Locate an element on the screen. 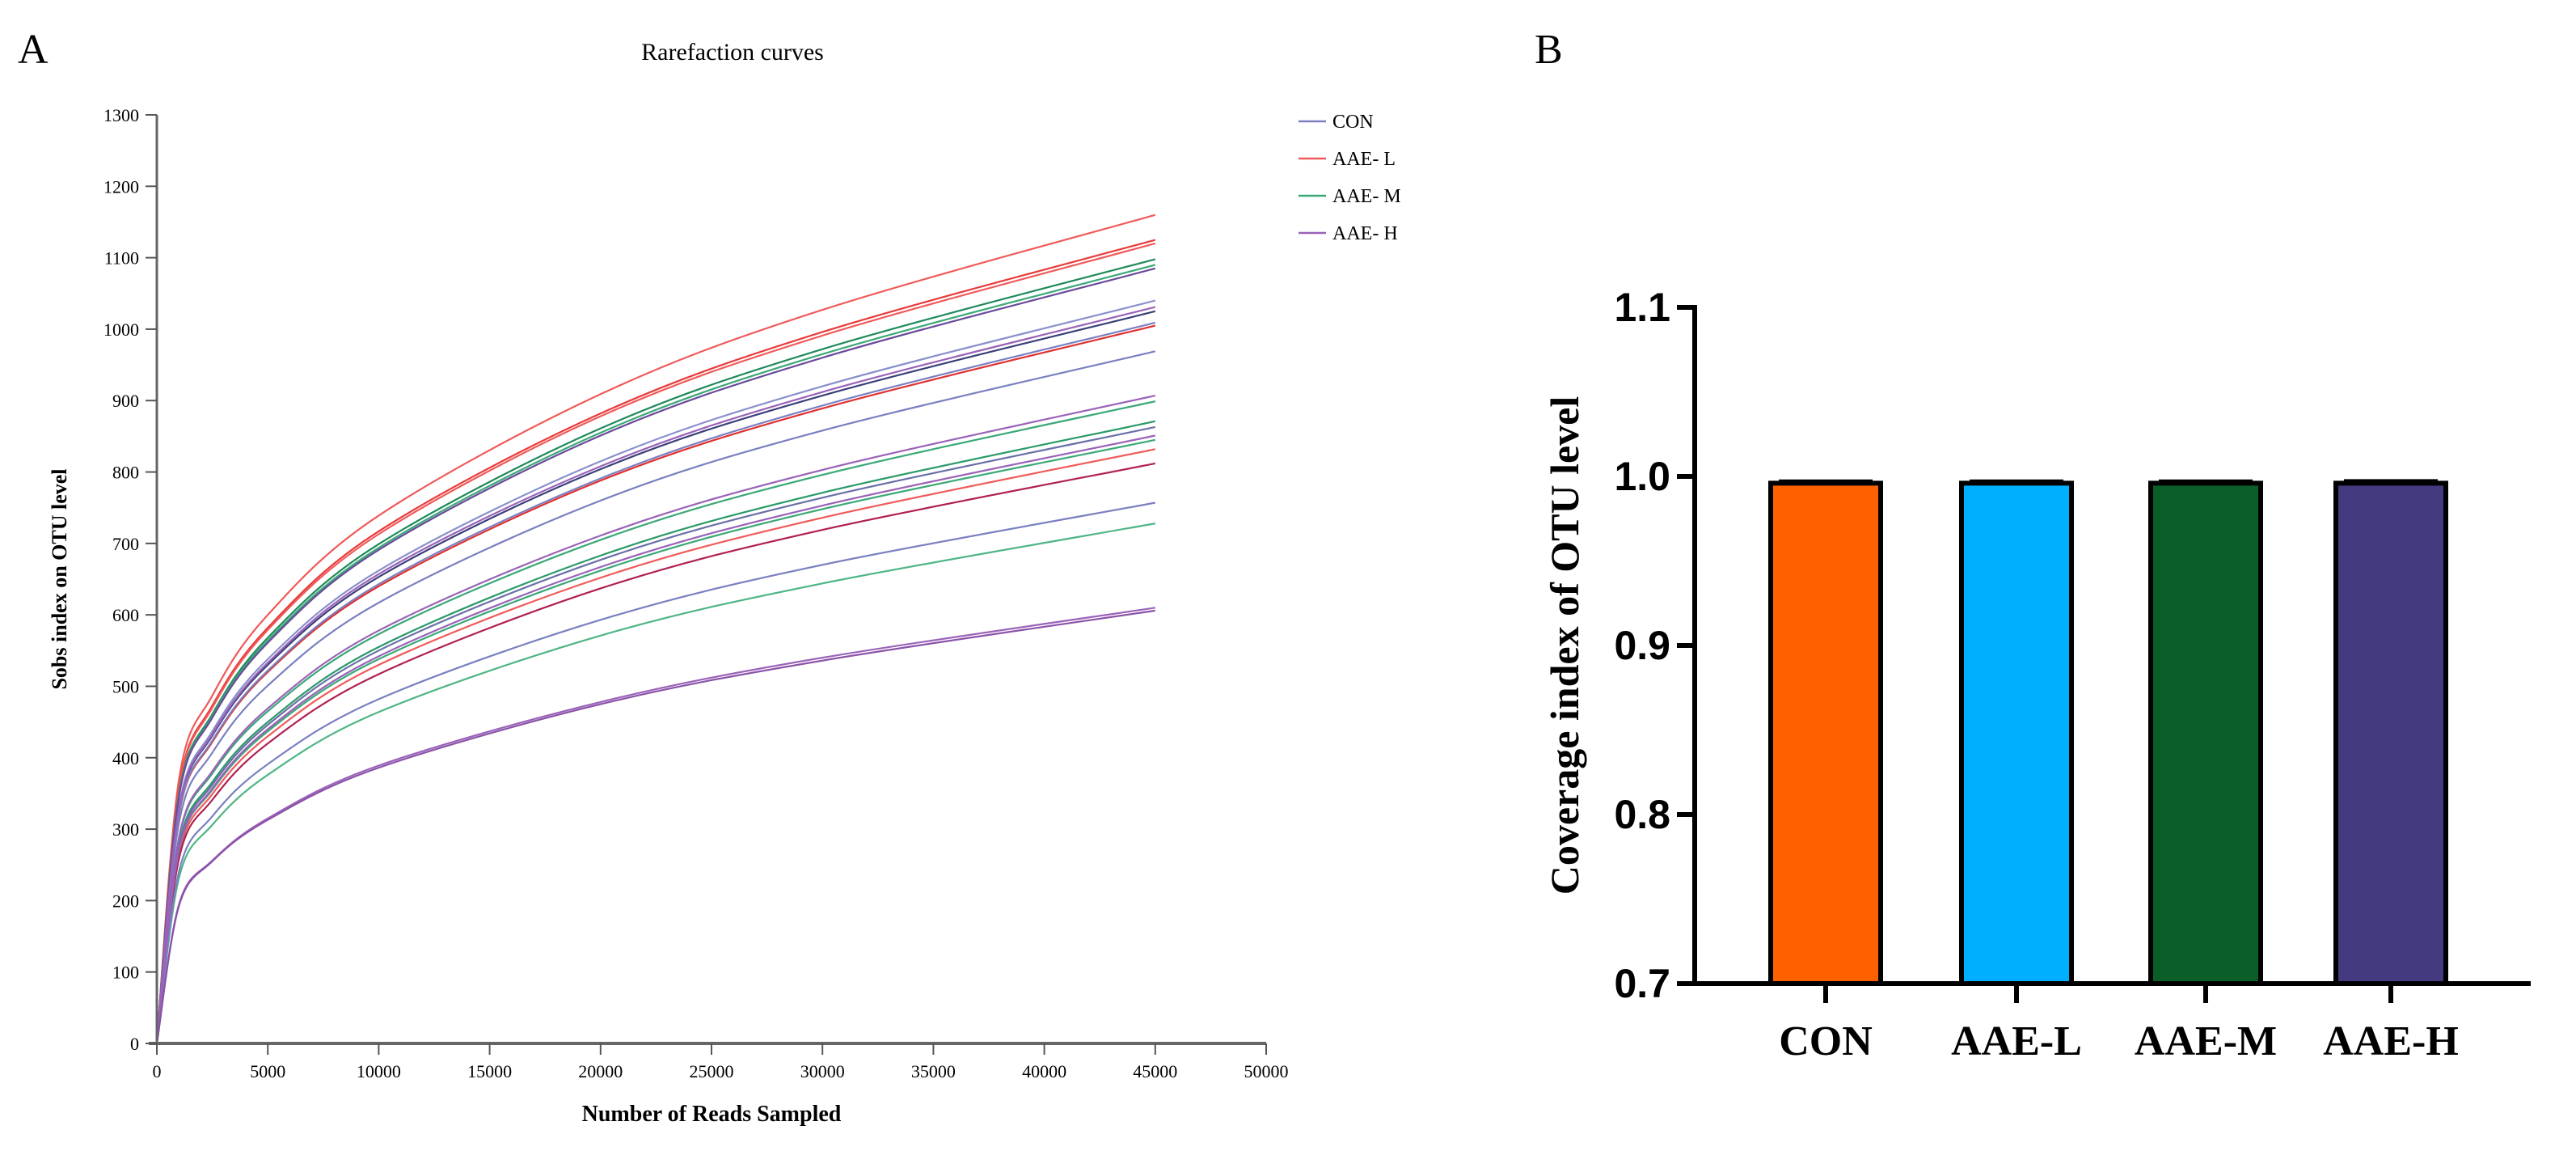  y-tick-label: 500 is located at coordinates (125, 686).